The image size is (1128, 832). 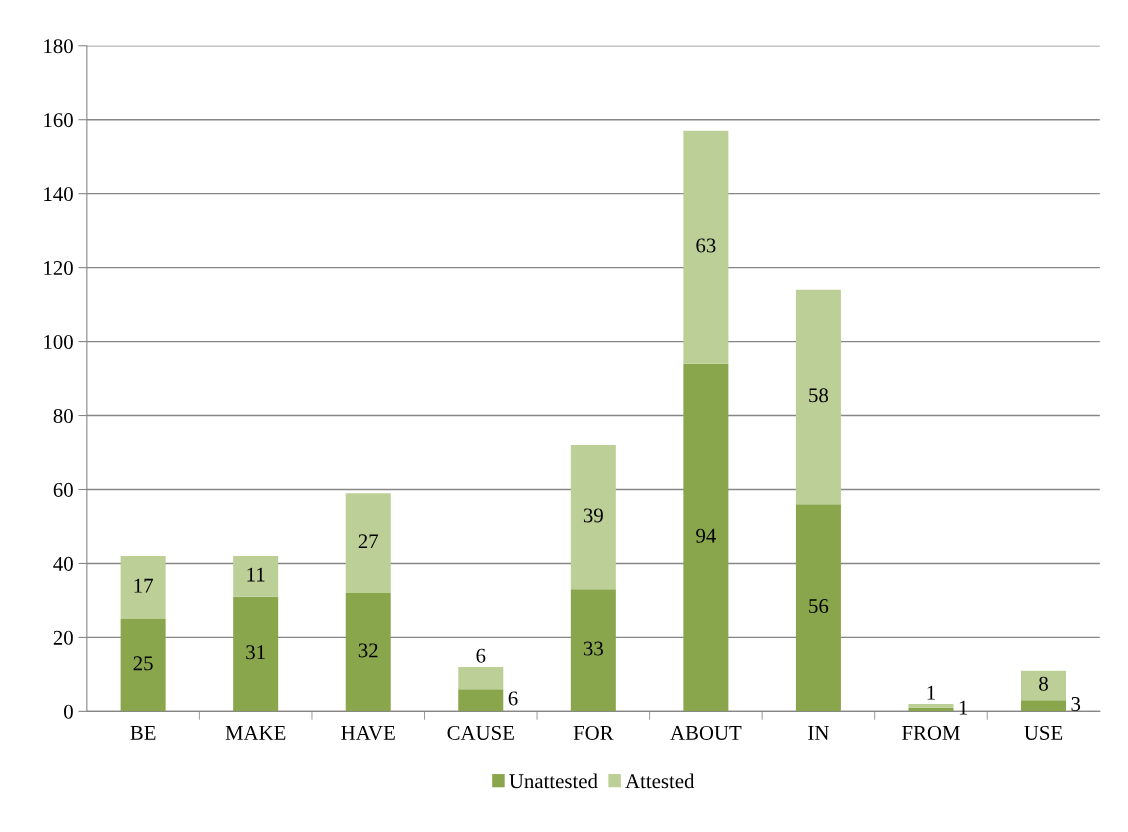 I want to click on y-tick-label: 60, so click(x=63, y=489).